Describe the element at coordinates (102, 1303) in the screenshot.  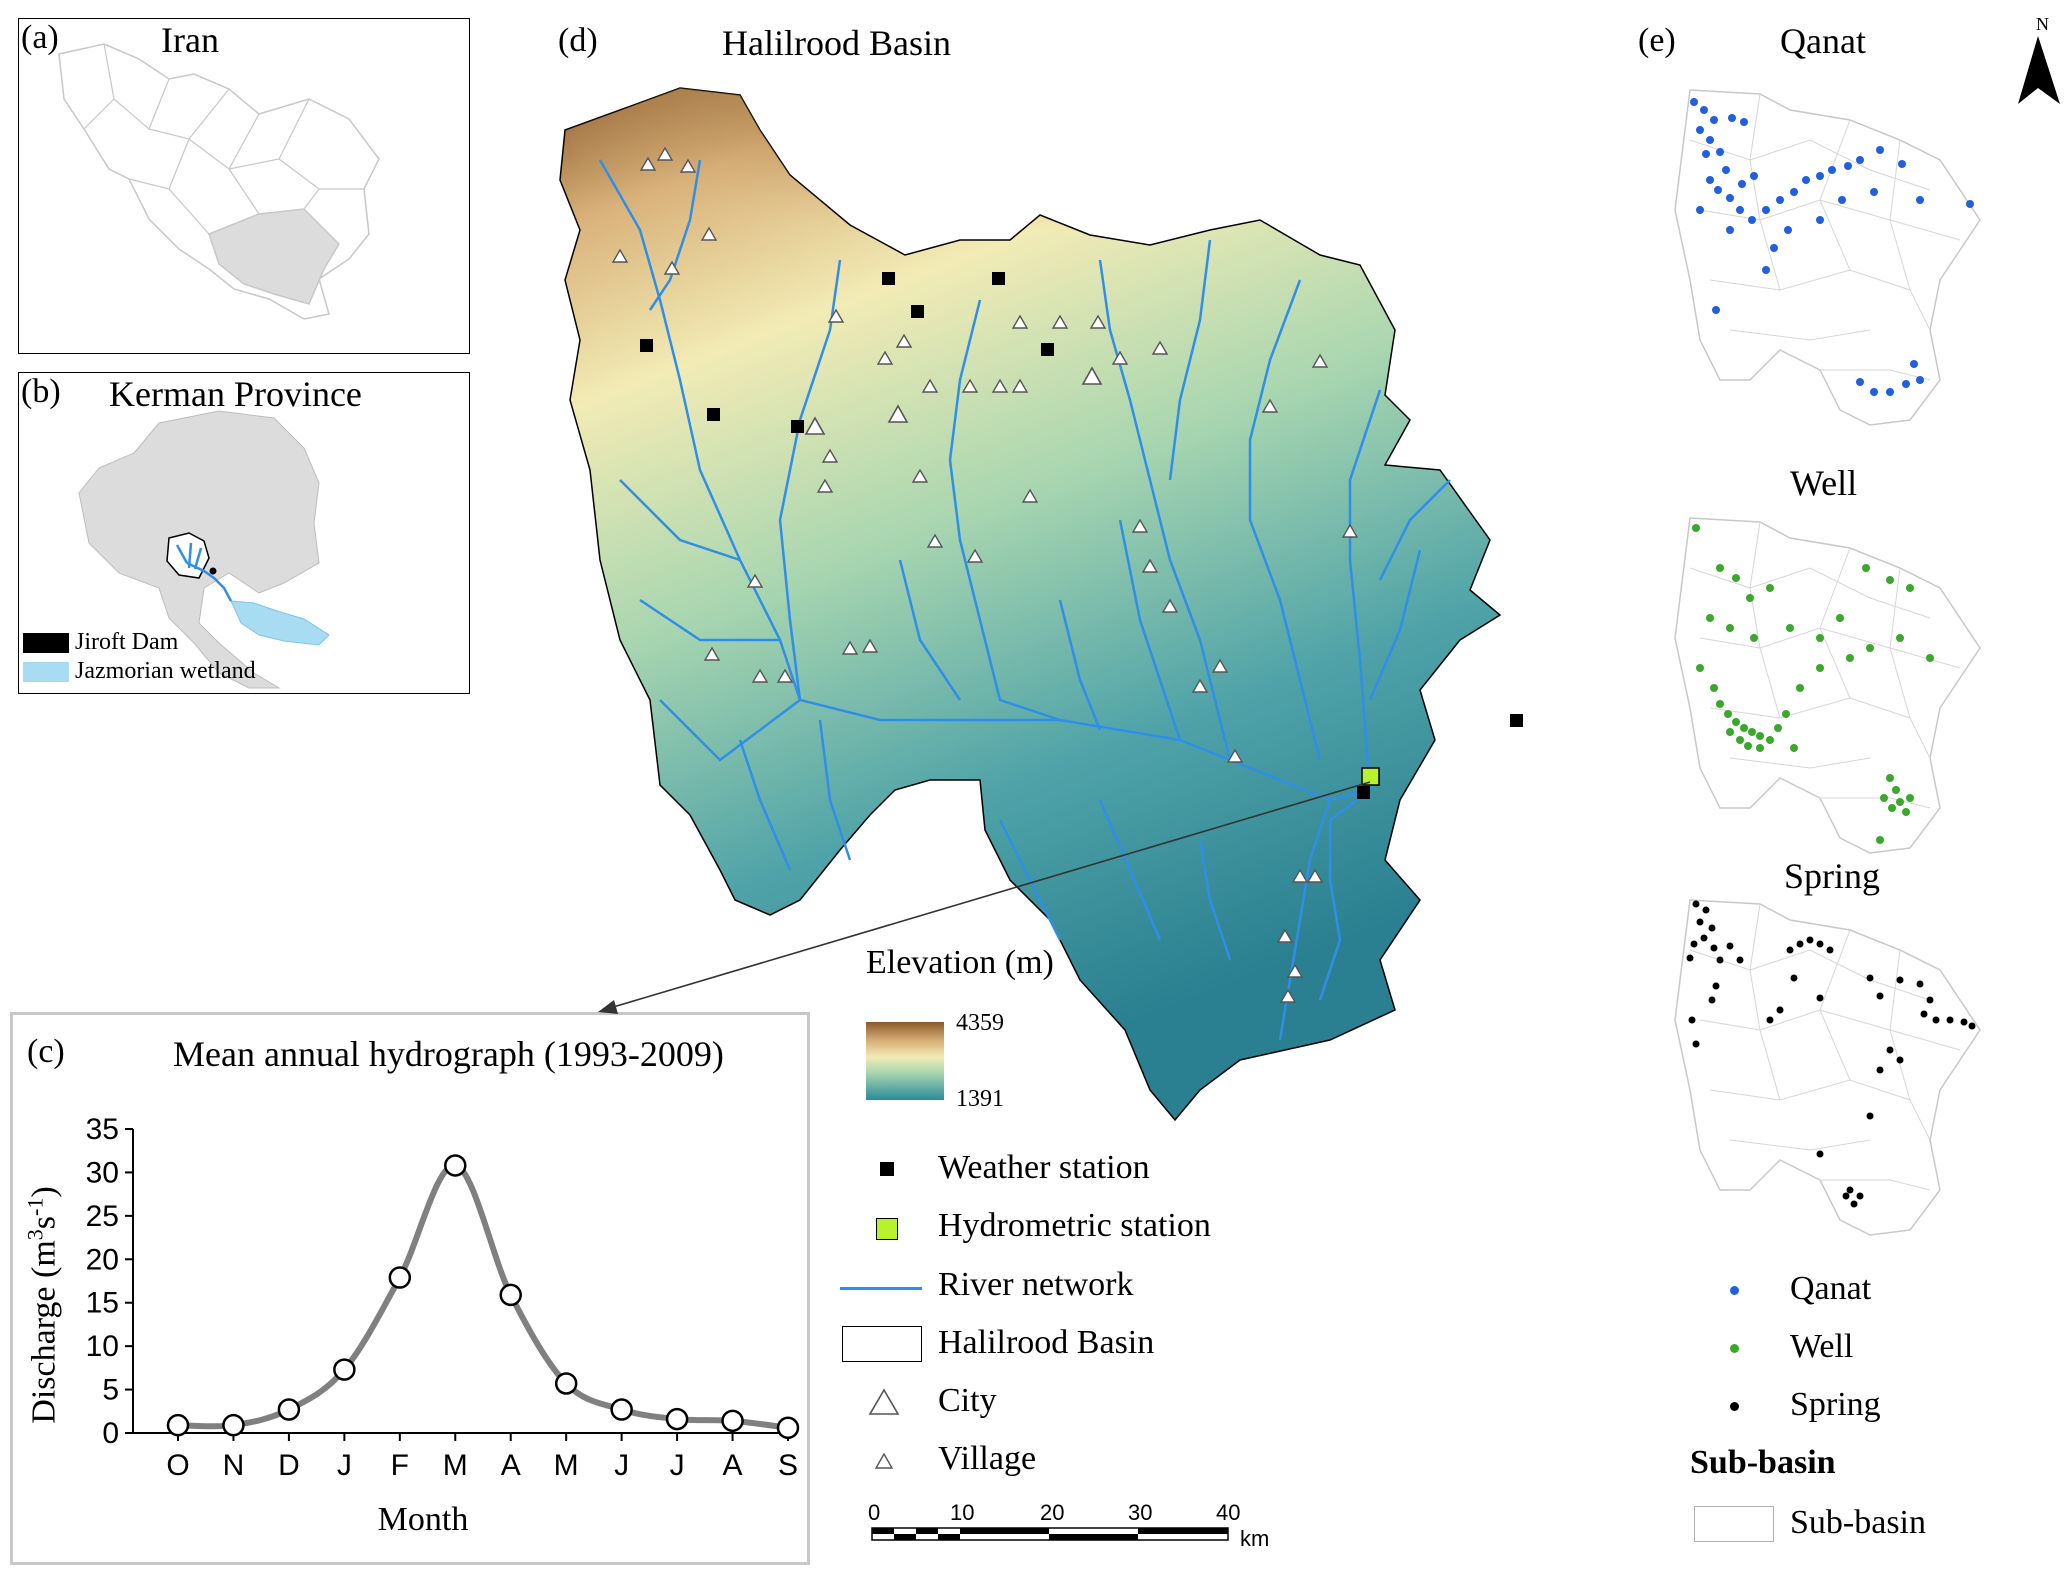
I see `y-tick-label: 15` at that location.